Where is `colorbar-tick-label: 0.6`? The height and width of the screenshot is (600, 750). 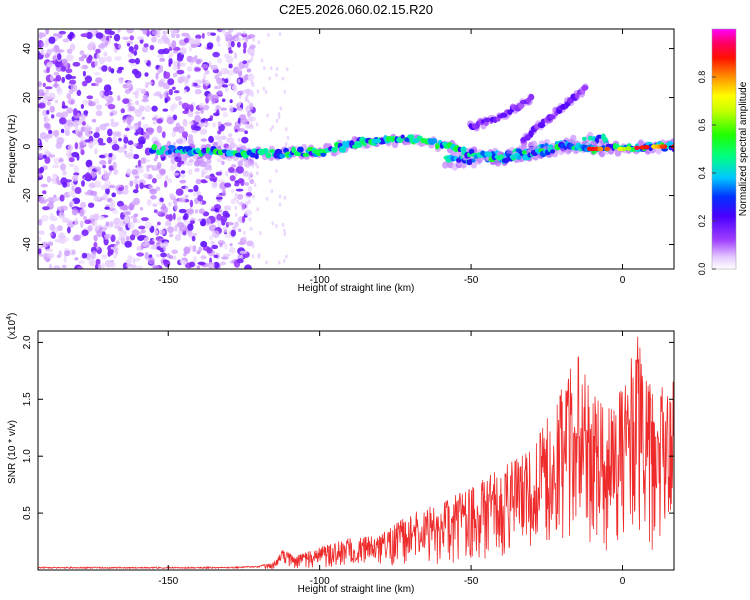 colorbar-tick-label: 0.6 is located at coordinates (702, 125).